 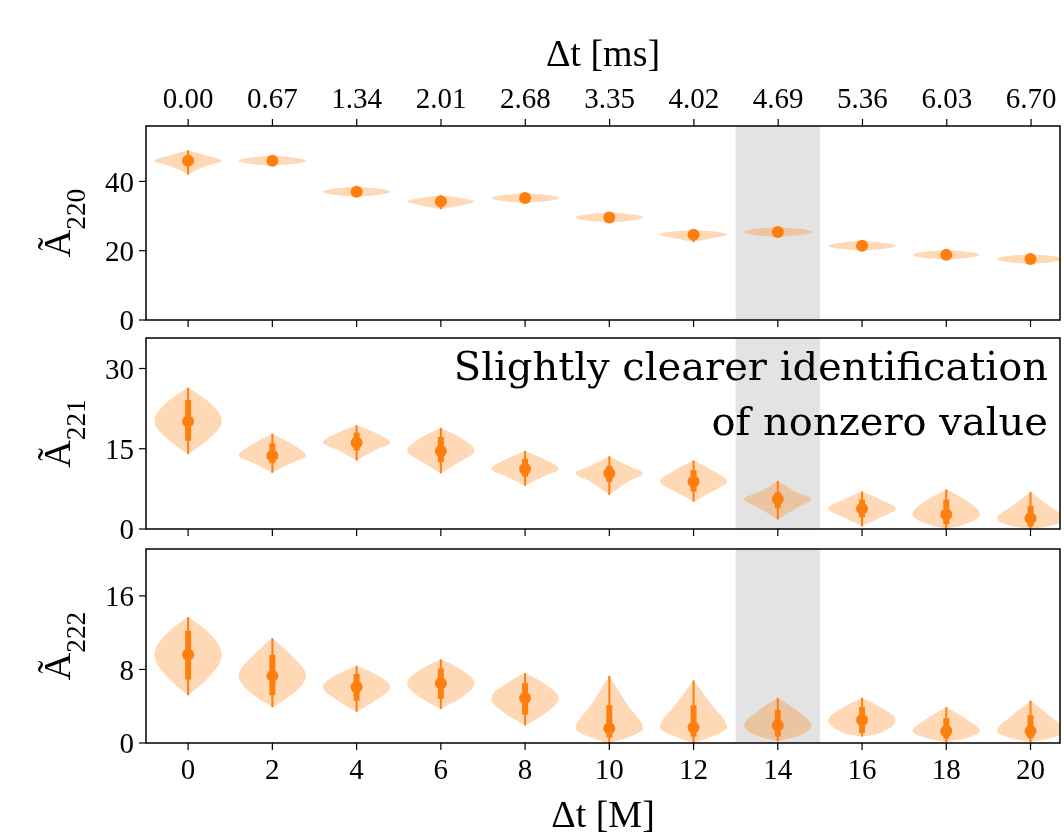 What do you see at coordinates (441, 98) in the screenshot?
I see `x2-tick-label: 2.01` at bounding box center [441, 98].